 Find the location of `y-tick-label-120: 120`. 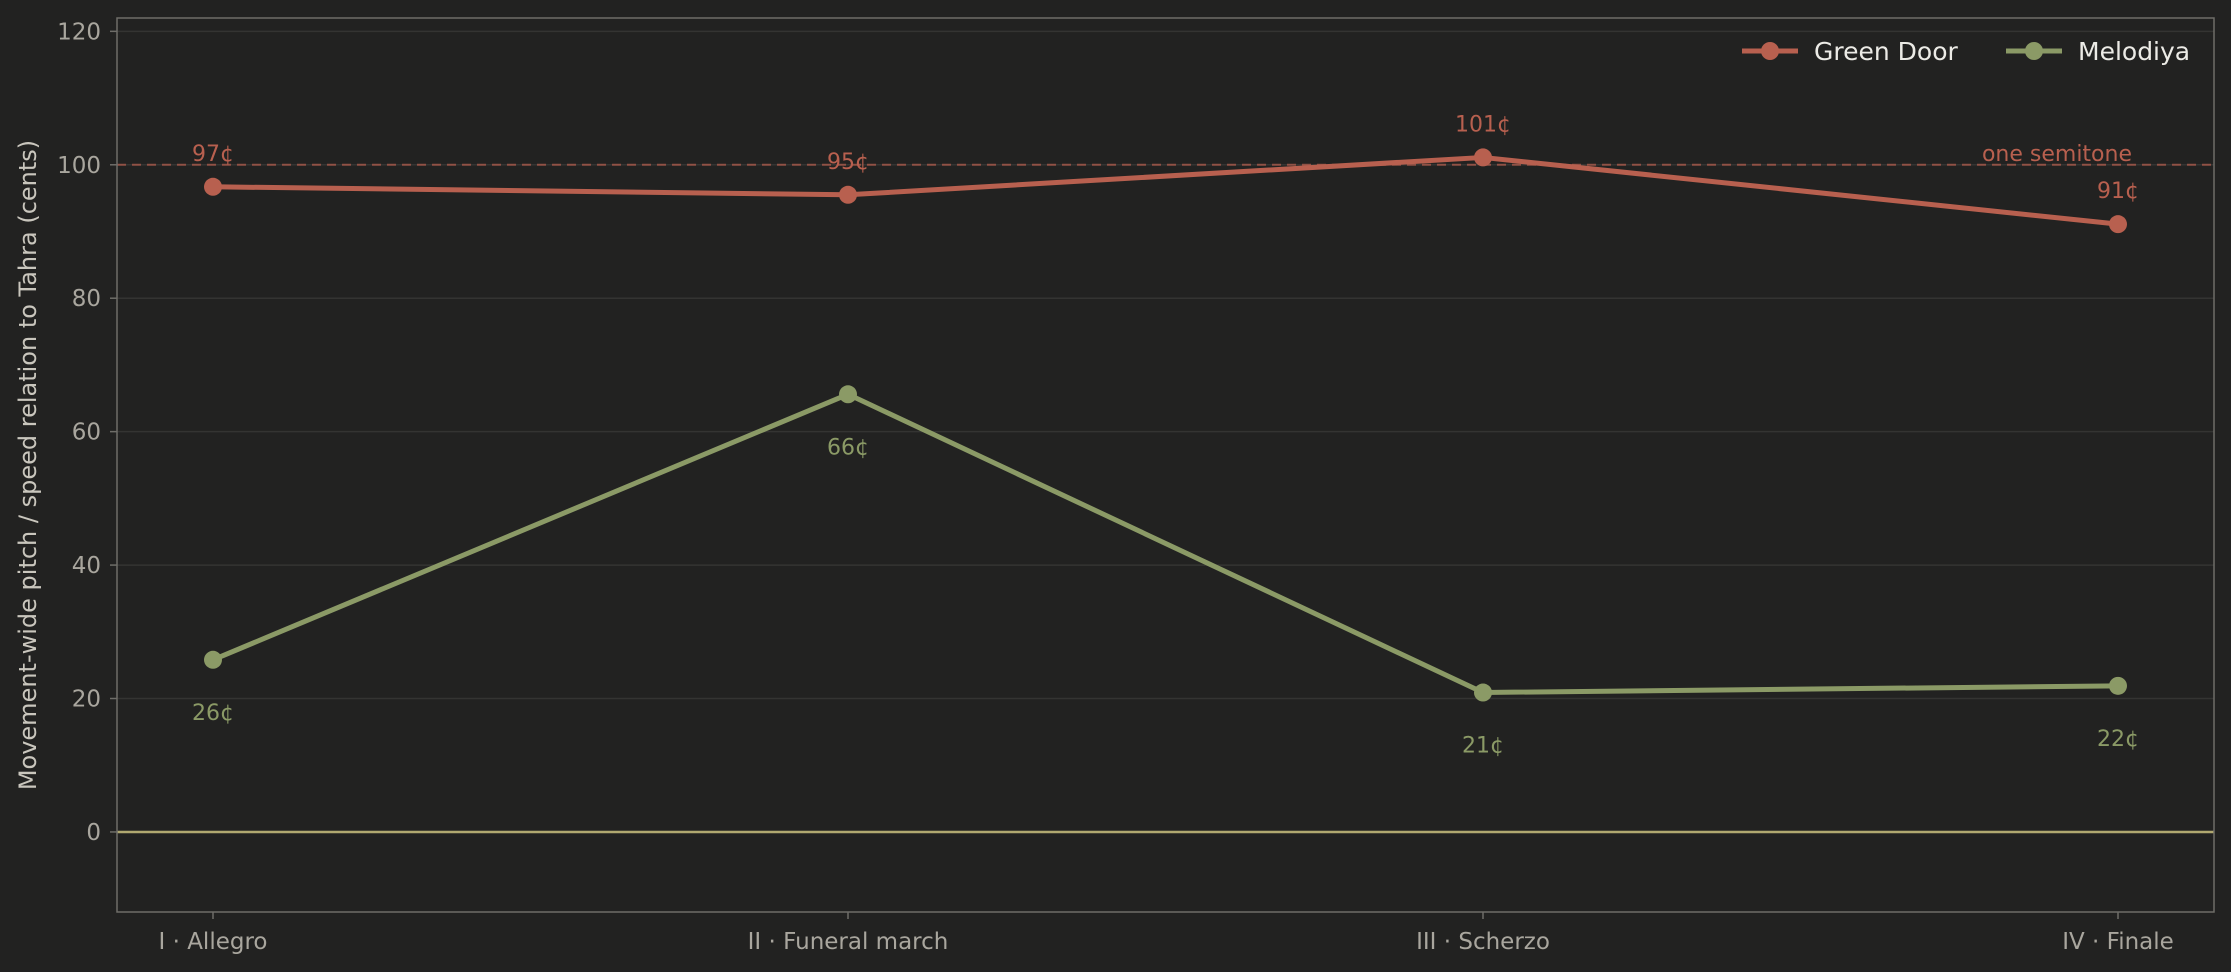

y-tick-label-120: 120 is located at coordinates (79, 32).